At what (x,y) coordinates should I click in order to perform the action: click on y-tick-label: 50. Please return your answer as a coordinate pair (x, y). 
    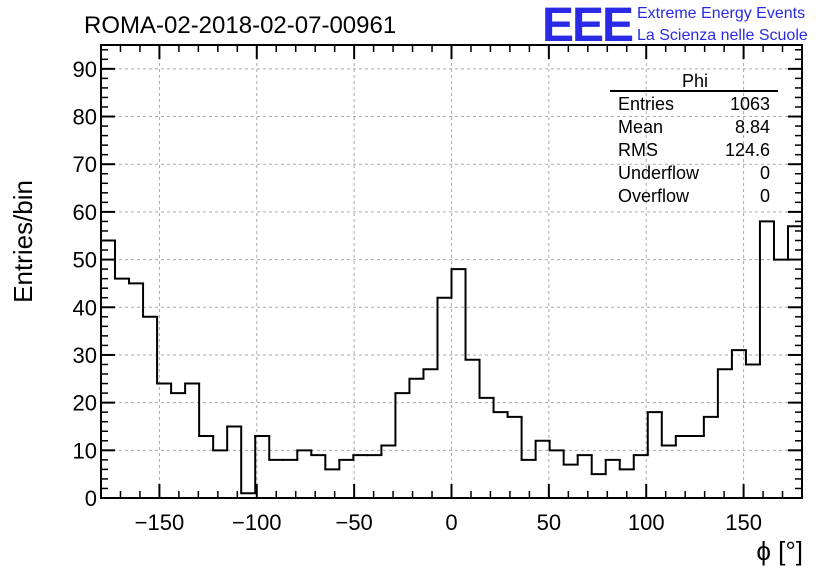
    Looking at the image, I should click on (85, 260).